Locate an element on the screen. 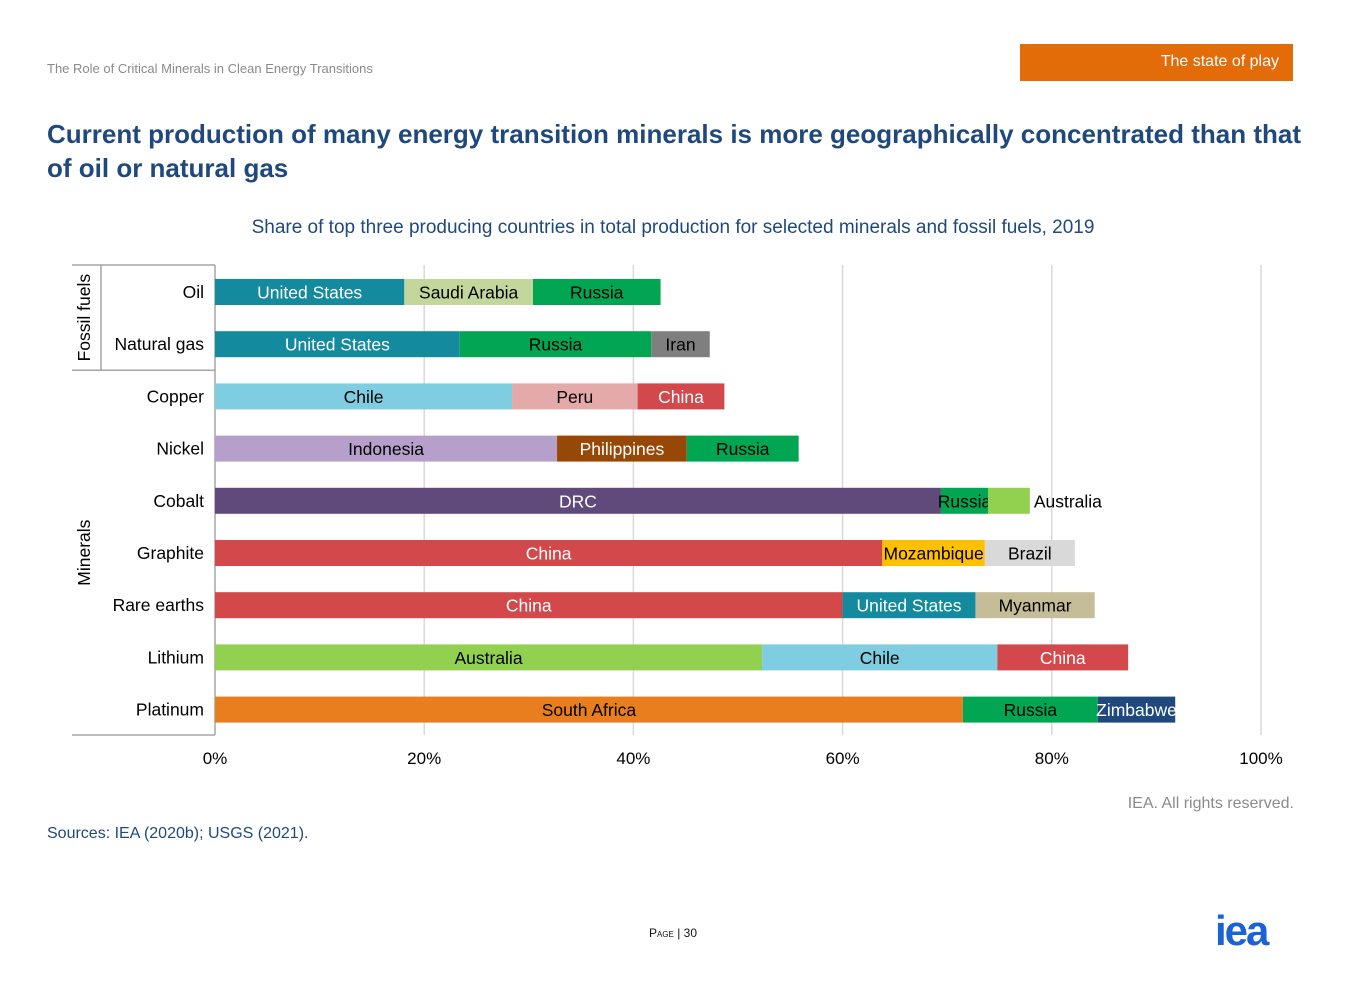  segment-label: Myanmar is located at coordinates (1035, 606).